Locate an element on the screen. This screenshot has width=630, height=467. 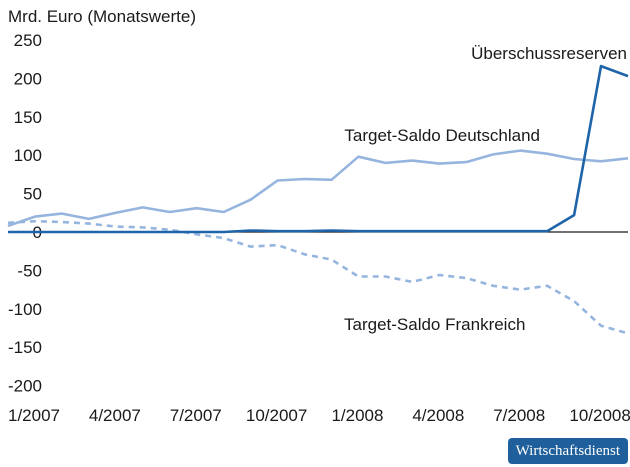
x-tick-label: 10/2007 is located at coordinates (276, 415).